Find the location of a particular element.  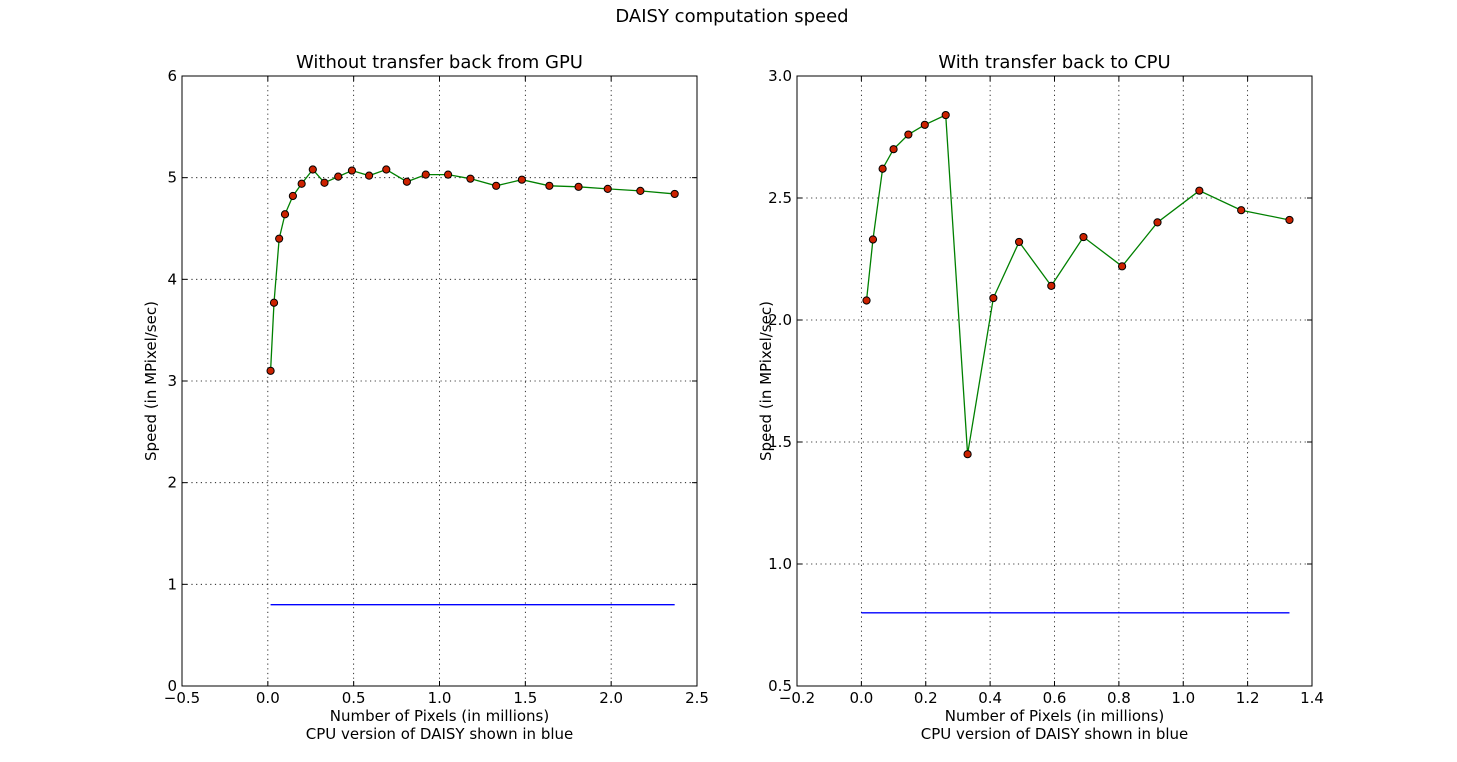

chart-1-x-tick-label: 2.0 is located at coordinates (611, 698).